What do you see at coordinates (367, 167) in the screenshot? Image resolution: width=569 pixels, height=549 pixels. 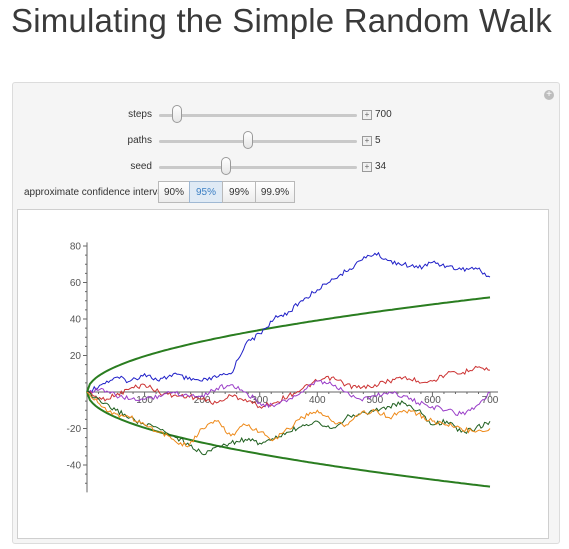 I see `seed-expand-icon: +` at bounding box center [367, 167].